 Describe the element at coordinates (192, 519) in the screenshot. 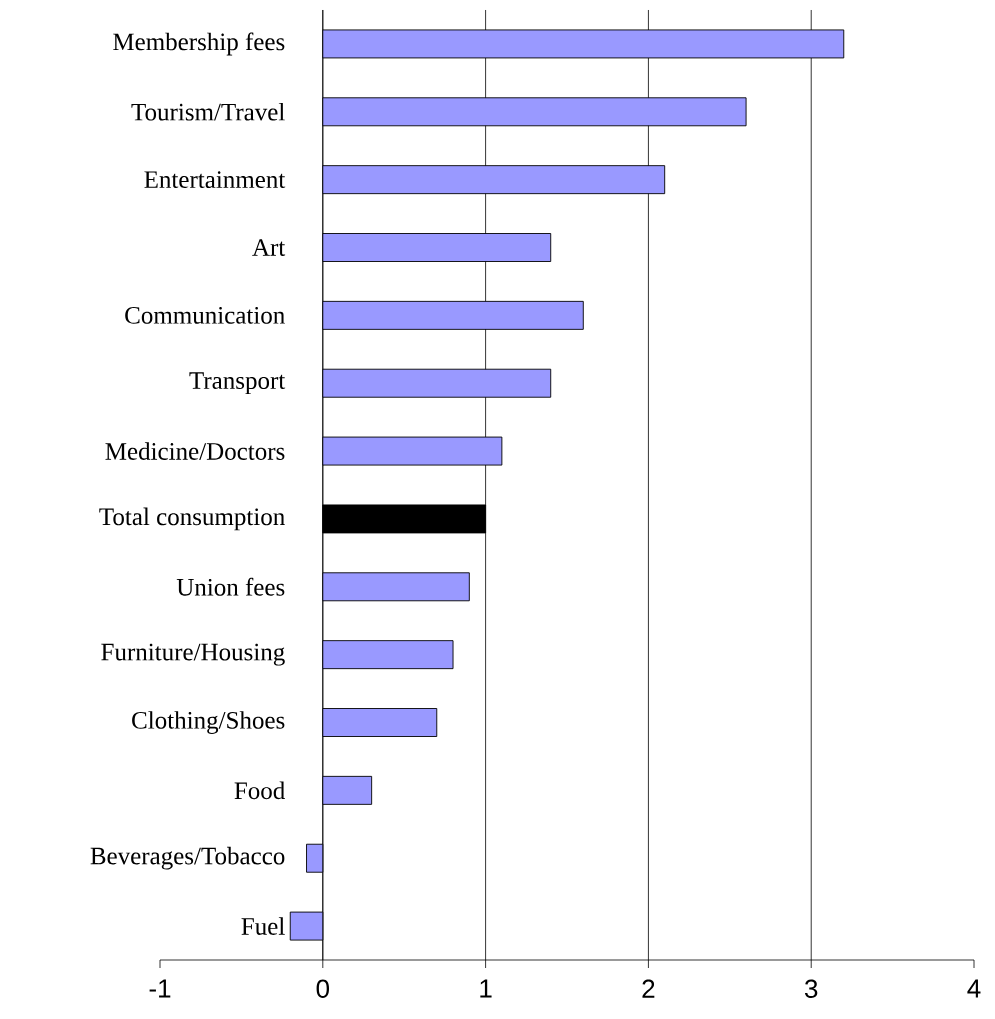

I see `y-tick-label: Total consumption` at that location.